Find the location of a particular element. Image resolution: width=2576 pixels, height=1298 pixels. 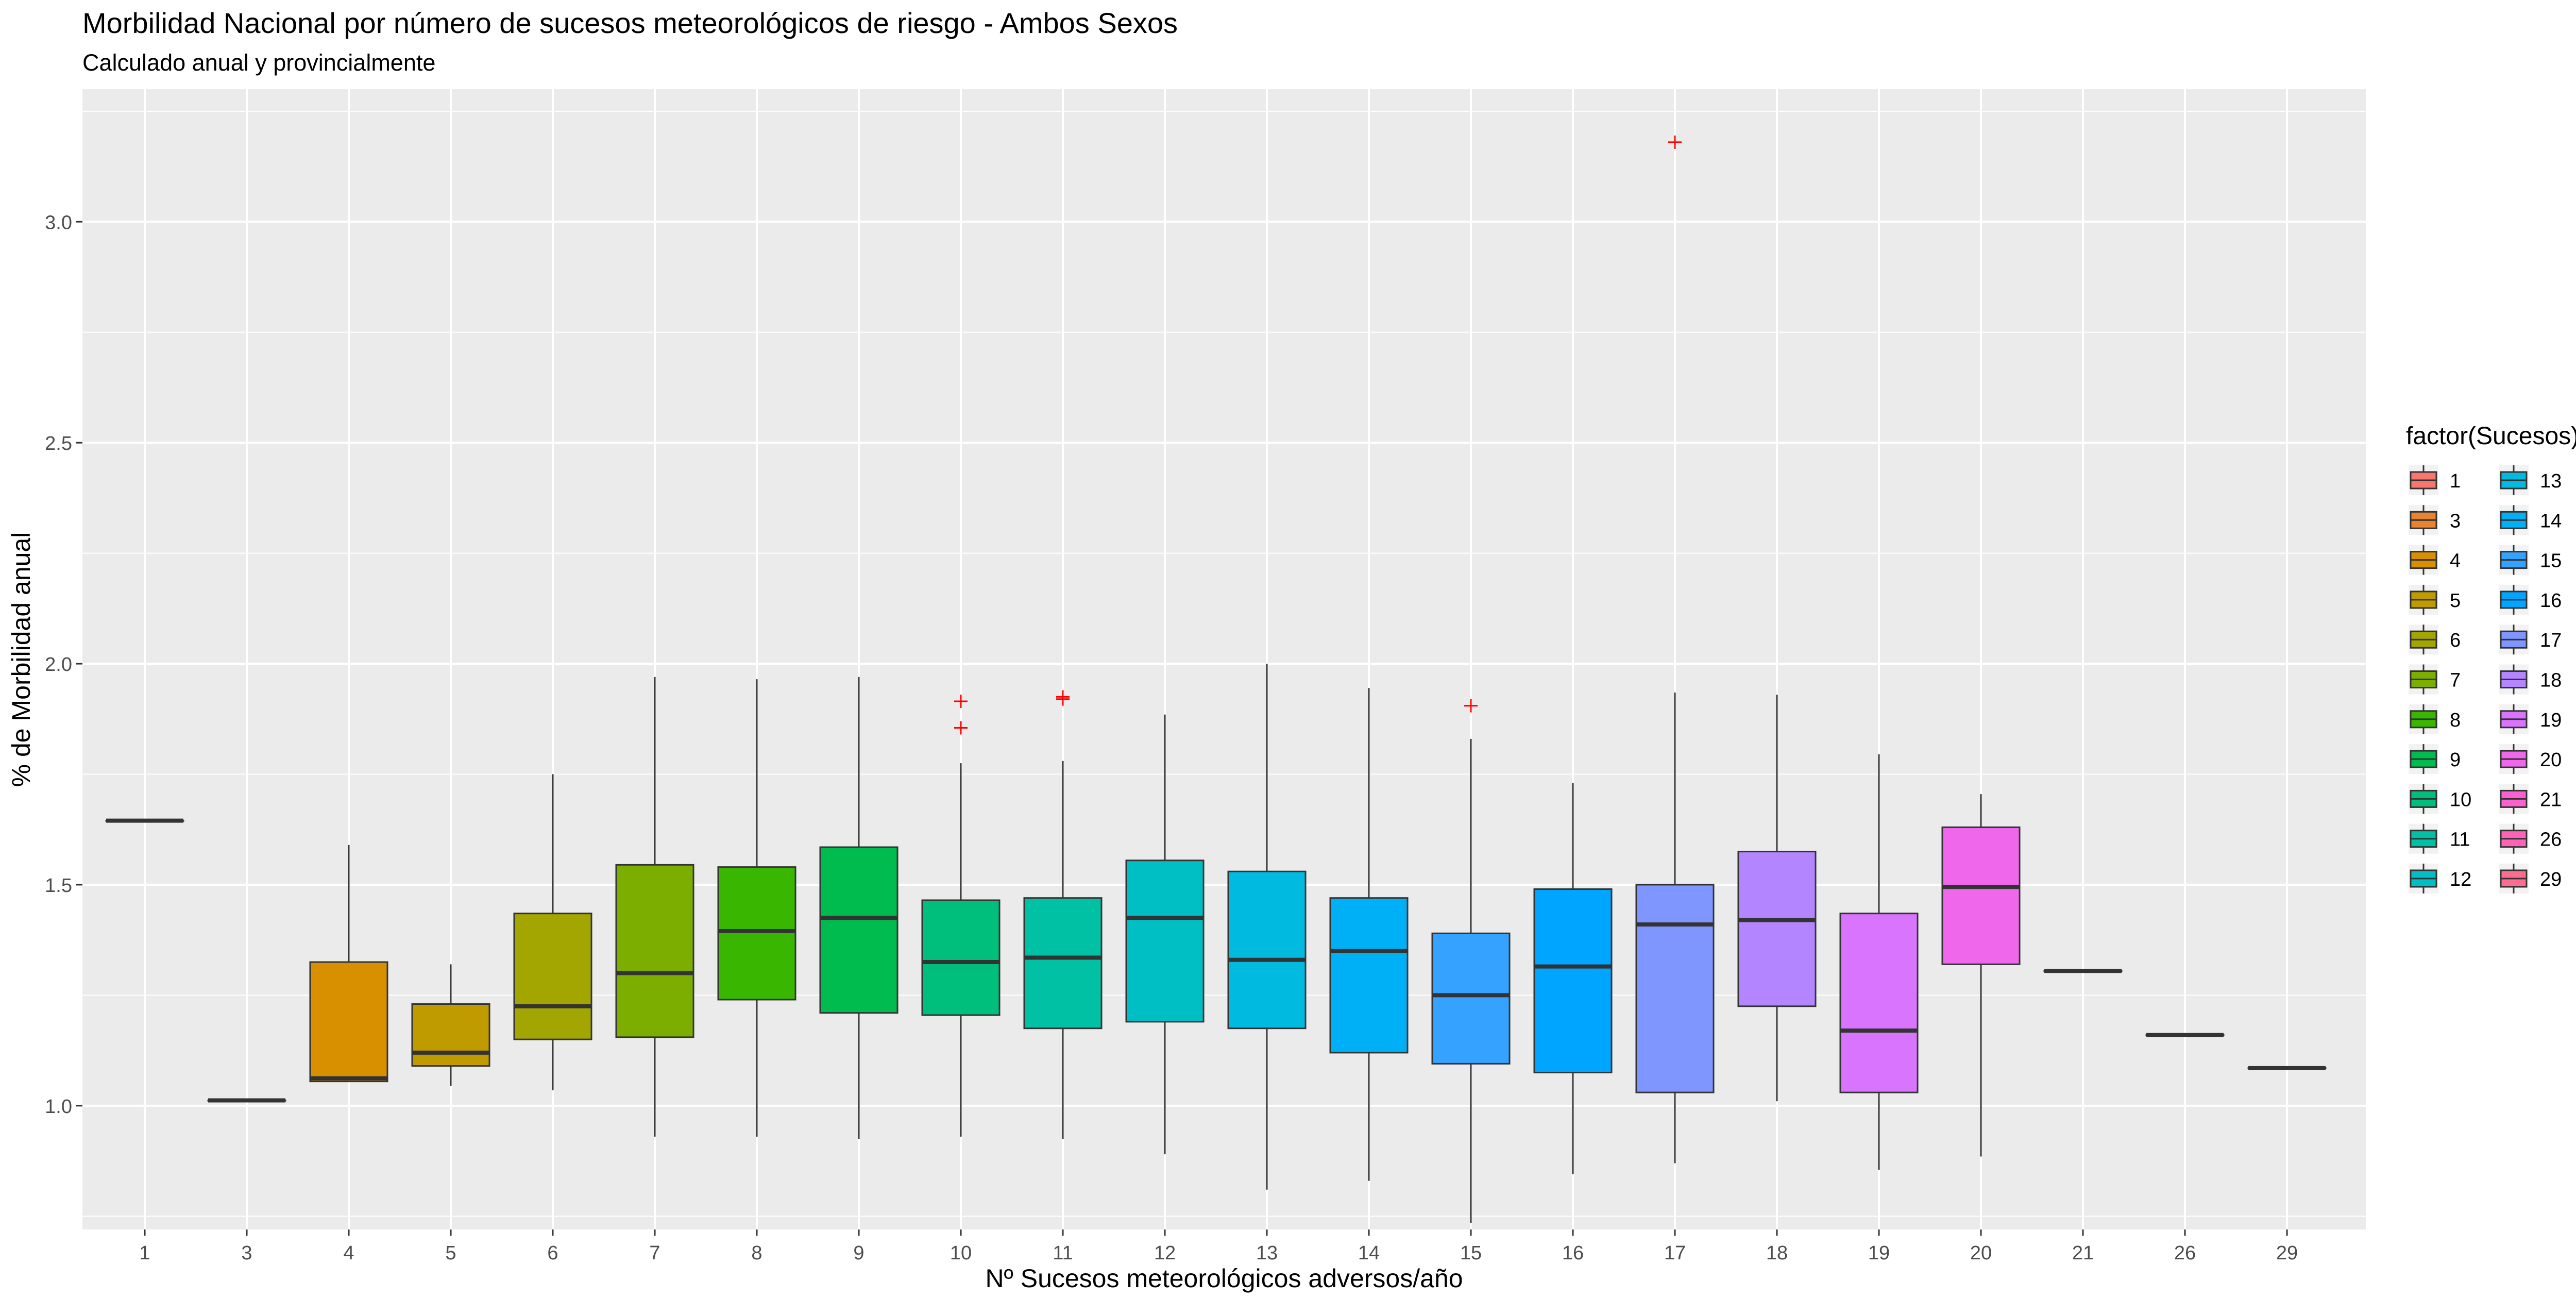

legend-label: 4 is located at coordinates (2455, 561).